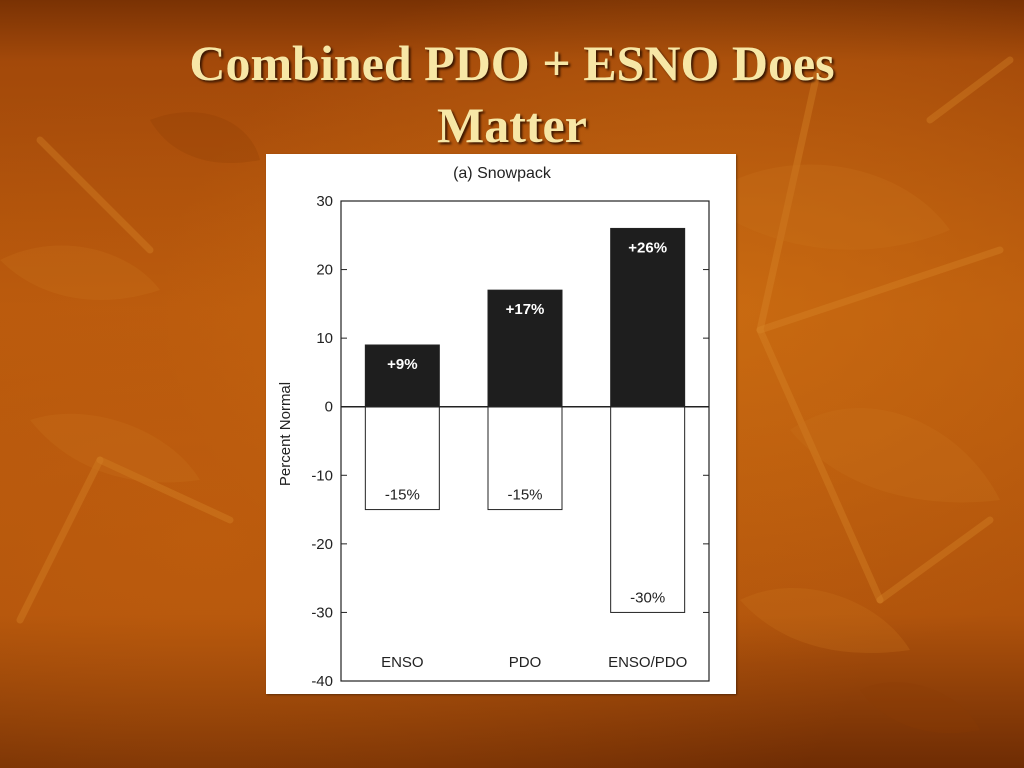  What do you see at coordinates (512, 94) in the screenshot?
I see `slide-title: Combined PDO + ESNO Does Matter` at bounding box center [512, 94].